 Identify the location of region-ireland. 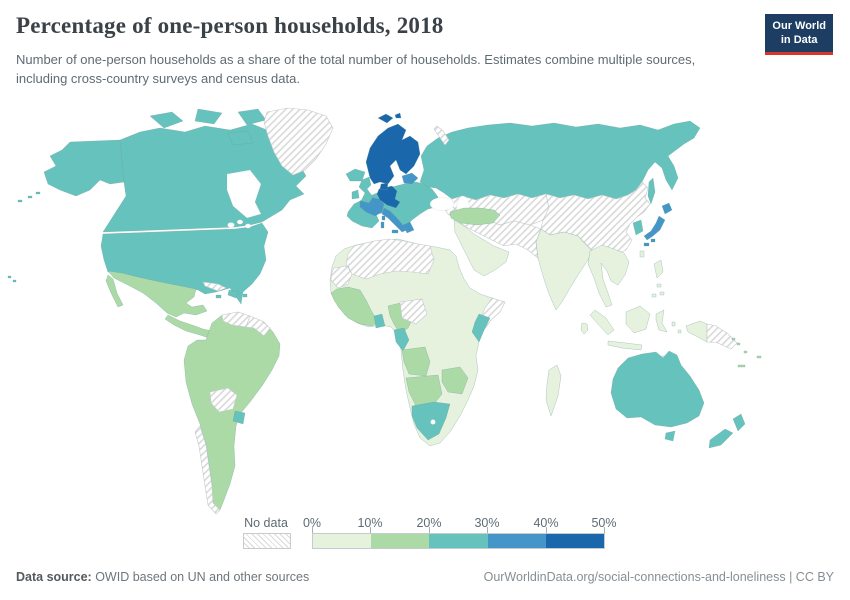
(355, 194).